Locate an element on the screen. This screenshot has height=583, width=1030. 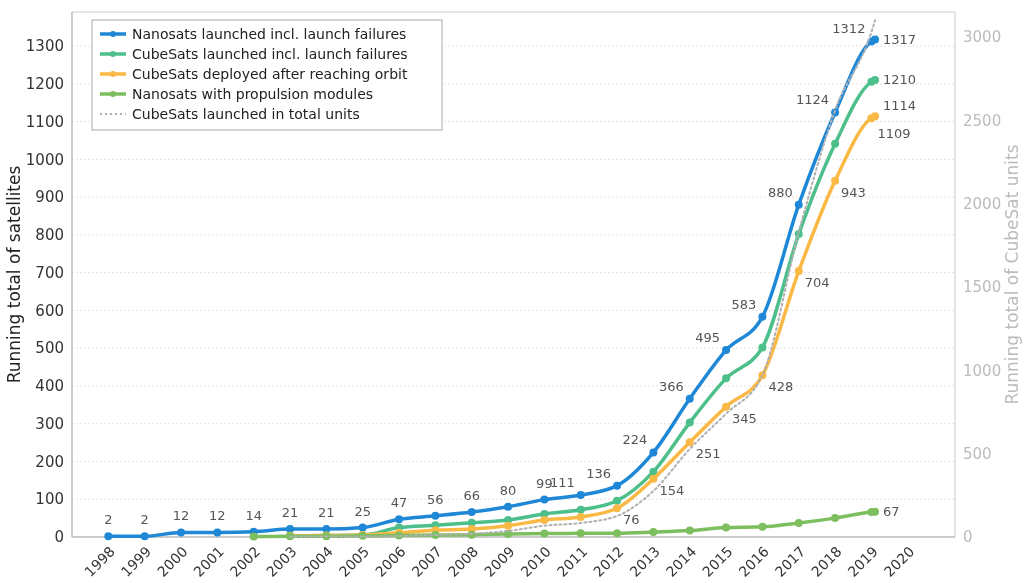
data-label: 1210 is located at coordinates (900, 79).